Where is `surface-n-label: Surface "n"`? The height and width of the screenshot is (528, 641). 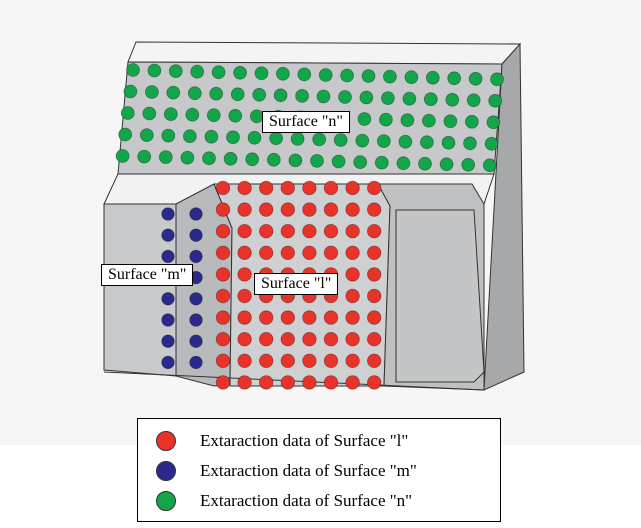
surface-n-label: Surface "n" is located at coordinates (306, 122).